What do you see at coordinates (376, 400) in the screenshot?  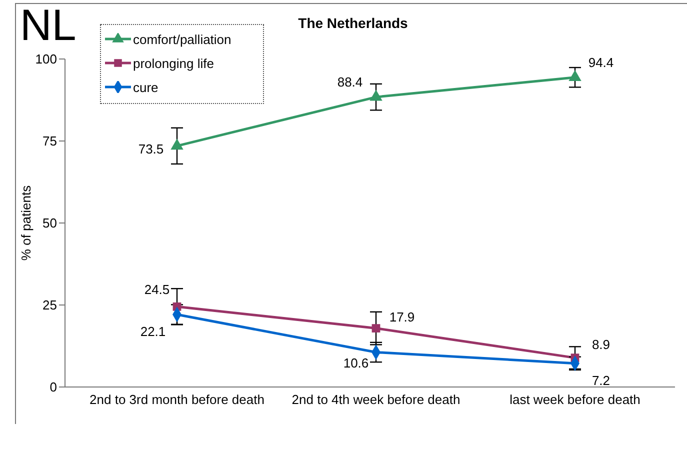 I see `x-tick-label: 2nd to 4th week before death` at bounding box center [376, 400].